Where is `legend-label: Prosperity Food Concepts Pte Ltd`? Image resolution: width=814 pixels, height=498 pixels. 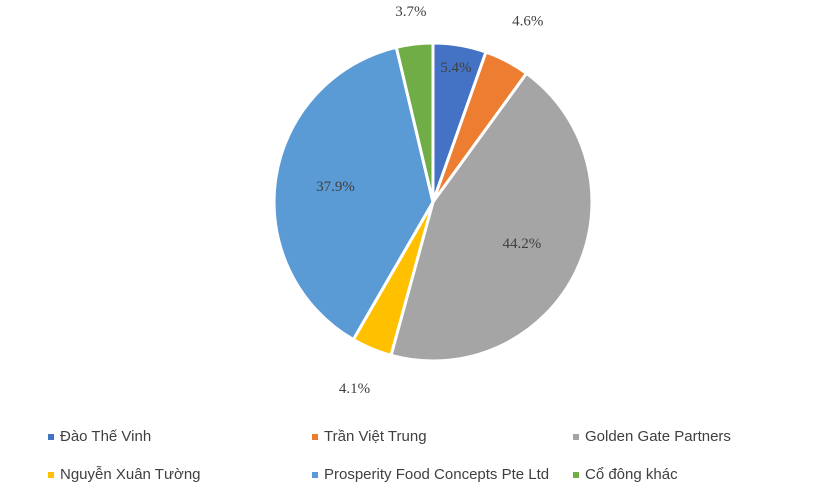
legend-label: Prosperity Food Concepts Pte Ltd is located at coordinates (437, 474).